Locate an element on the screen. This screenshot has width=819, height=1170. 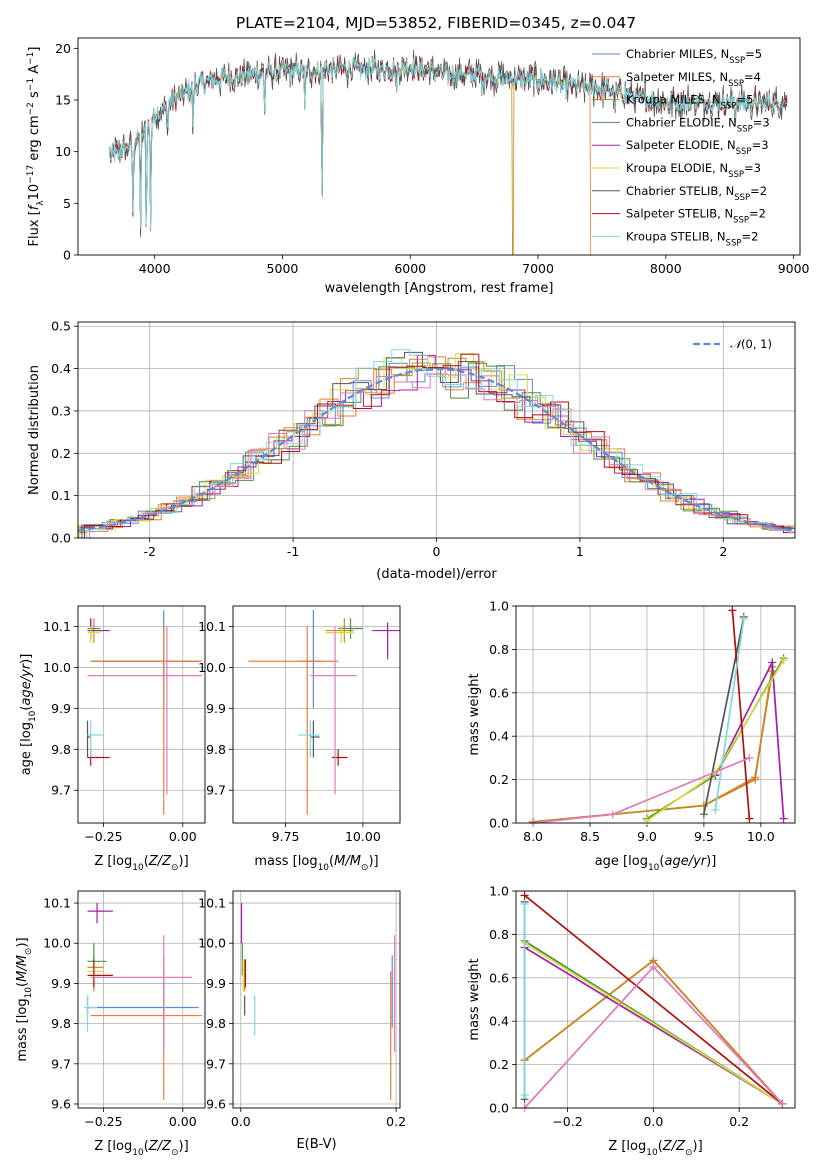
legend-label: Chabrier MILES, NSSP=5 is located at coordinates (694, 56).